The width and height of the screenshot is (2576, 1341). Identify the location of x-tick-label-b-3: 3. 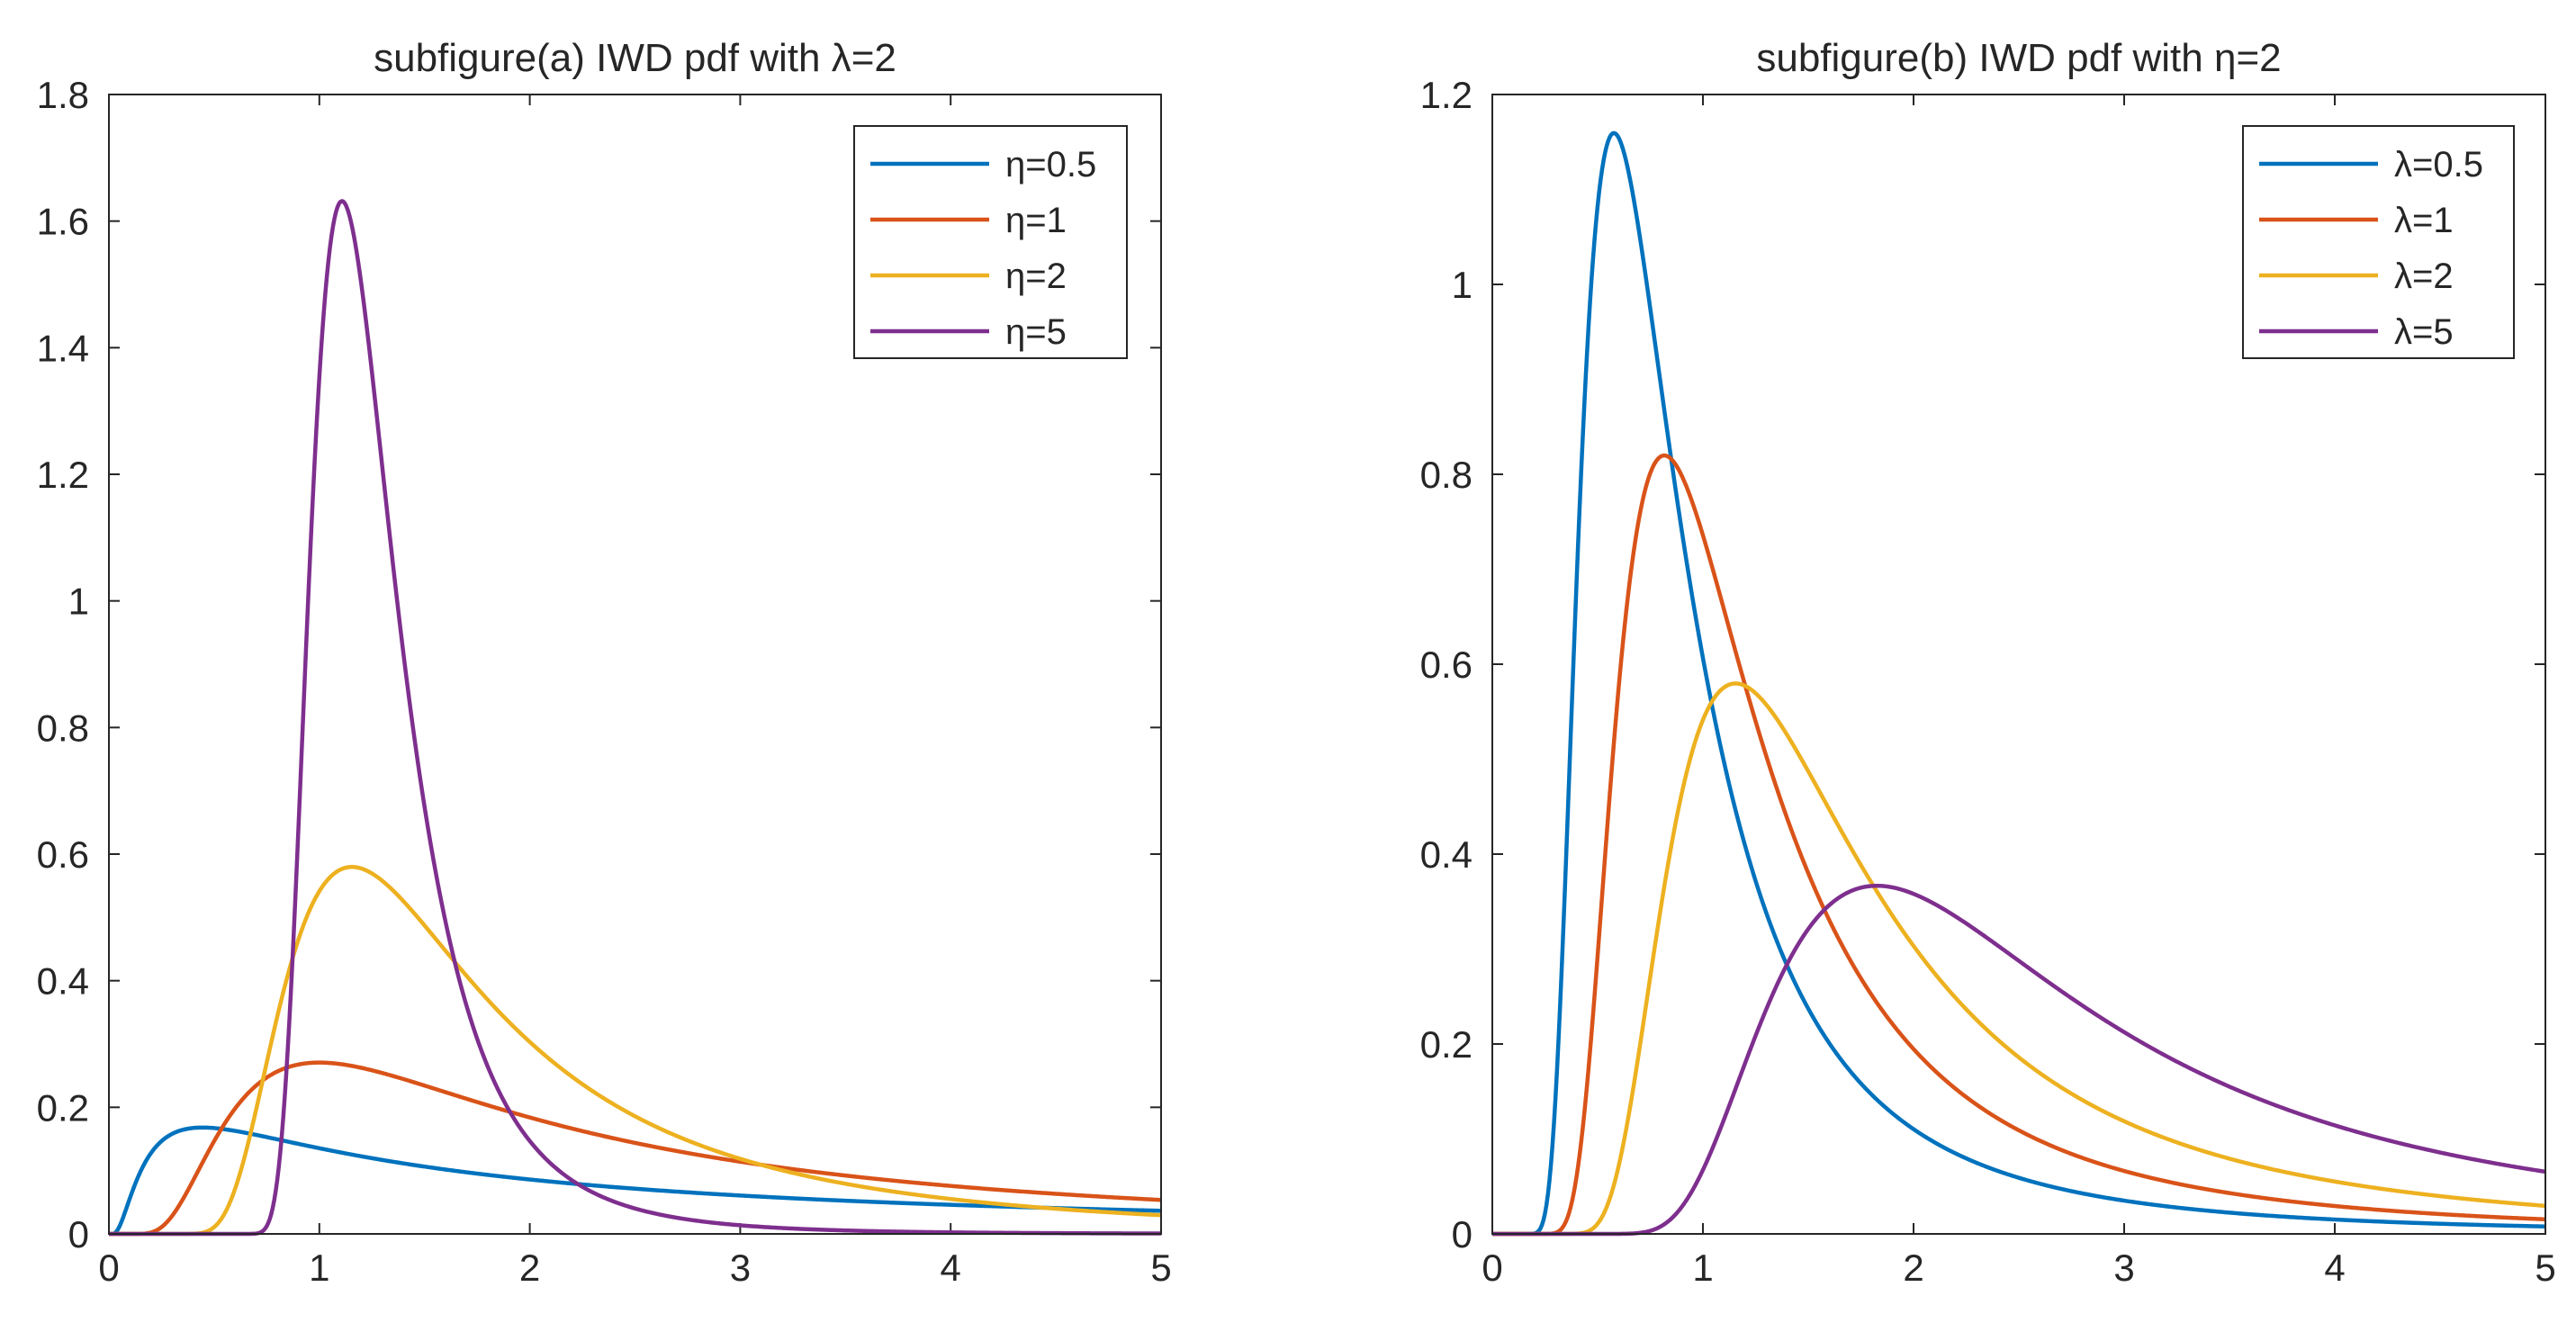
(2123, 1268).